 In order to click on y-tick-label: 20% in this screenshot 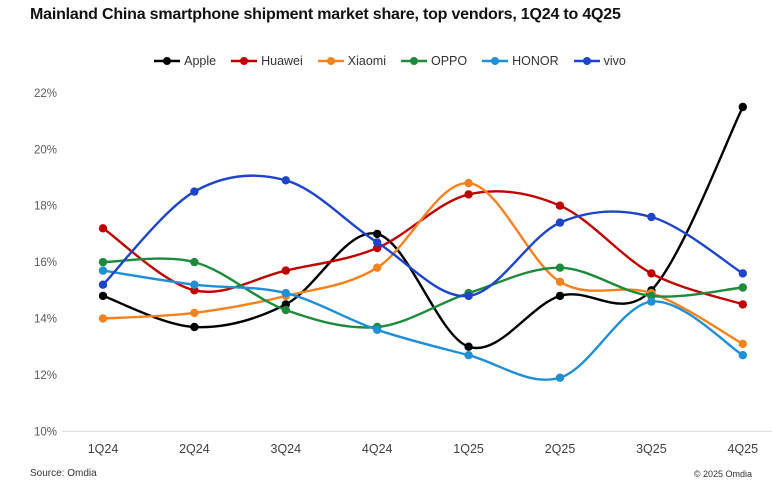, I will do `click(45, 150)`.